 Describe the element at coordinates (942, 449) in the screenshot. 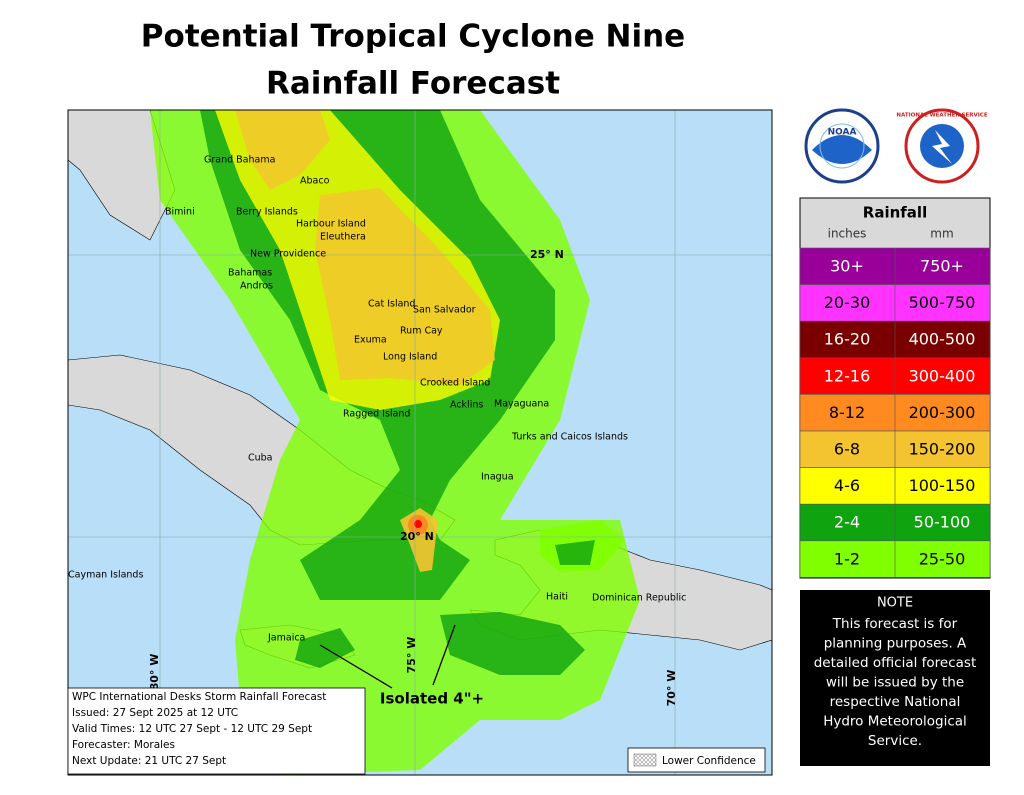

I see `legend-mm: 150-200` at that location.